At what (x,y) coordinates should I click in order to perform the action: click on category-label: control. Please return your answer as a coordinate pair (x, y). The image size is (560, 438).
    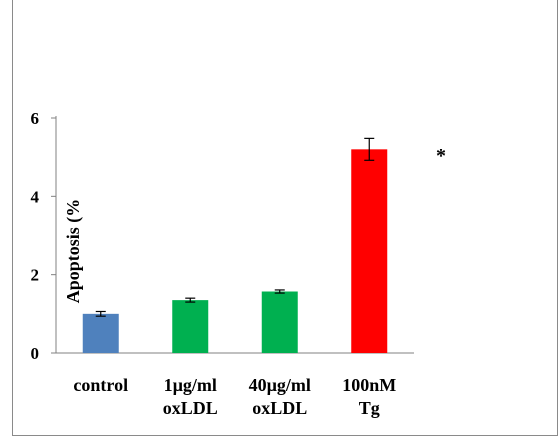
    Looking at the image, I should click on (100, 385).